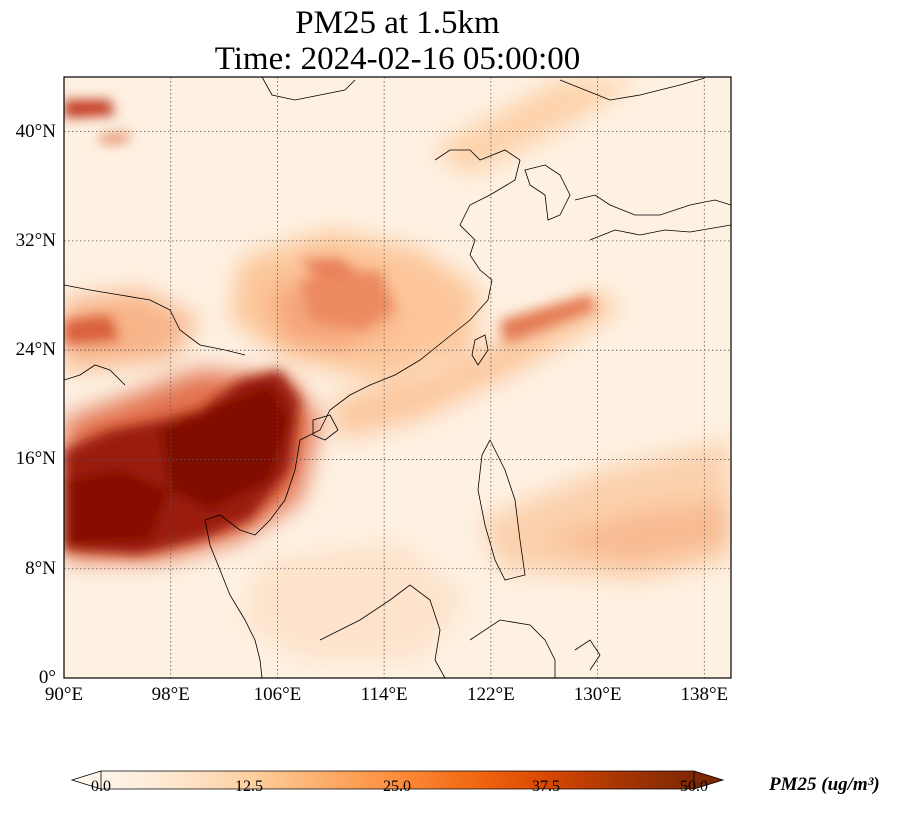 Image resolution: width=905 pixels, height=836 pixels. I want to click on lon-tick-label: 138°E, so click(704, 694).